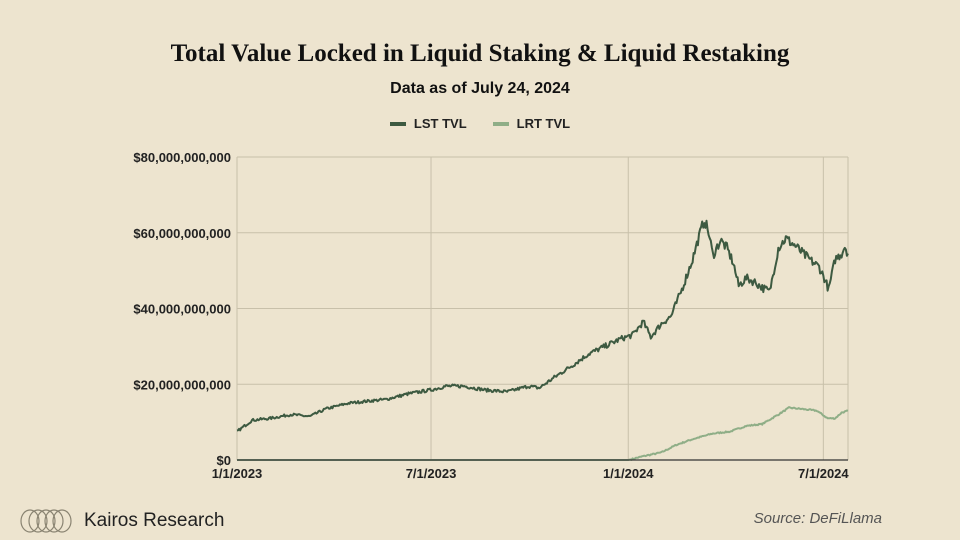  I want to click on legend-swatch-lrt, so click(500, 123).